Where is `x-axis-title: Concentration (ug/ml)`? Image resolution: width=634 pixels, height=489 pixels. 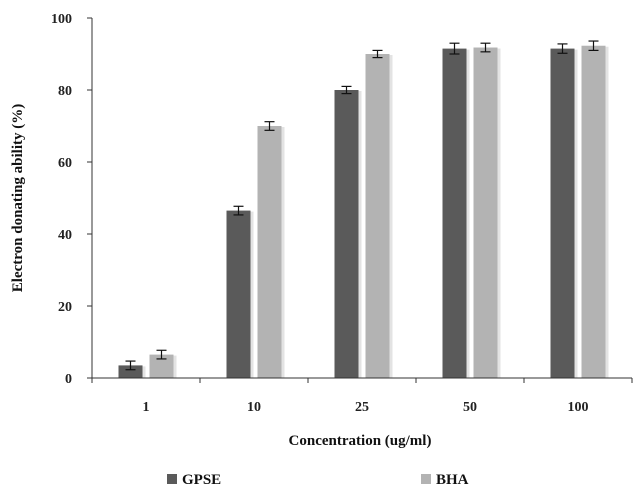
x-axis-title: Concentration (ug/ml) is located at coordinates (360, 441).